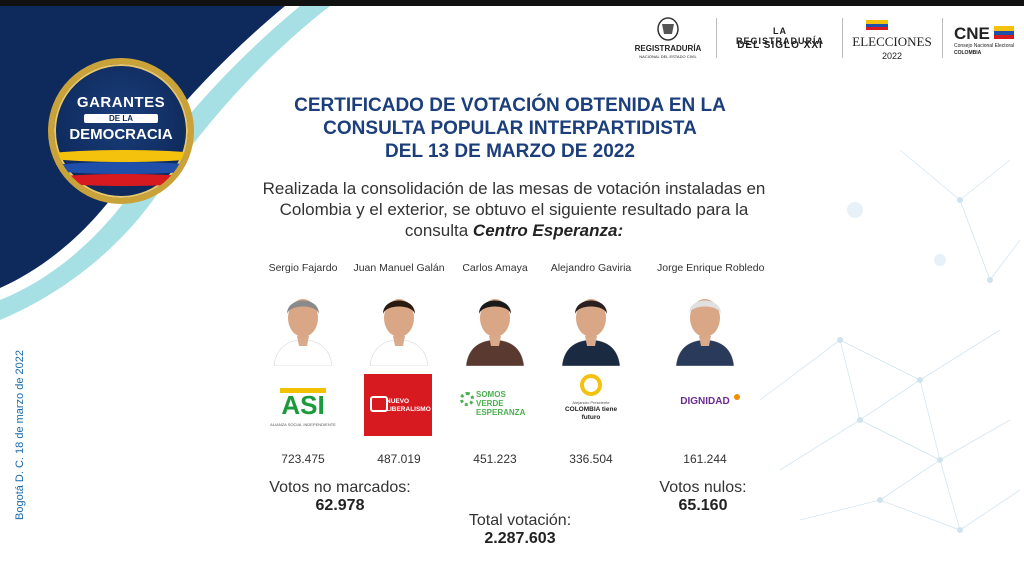  What do you see at coordinates (303, 405) in the screenshot?
I see `party-name: ASI` at bounding box center [303, 405].